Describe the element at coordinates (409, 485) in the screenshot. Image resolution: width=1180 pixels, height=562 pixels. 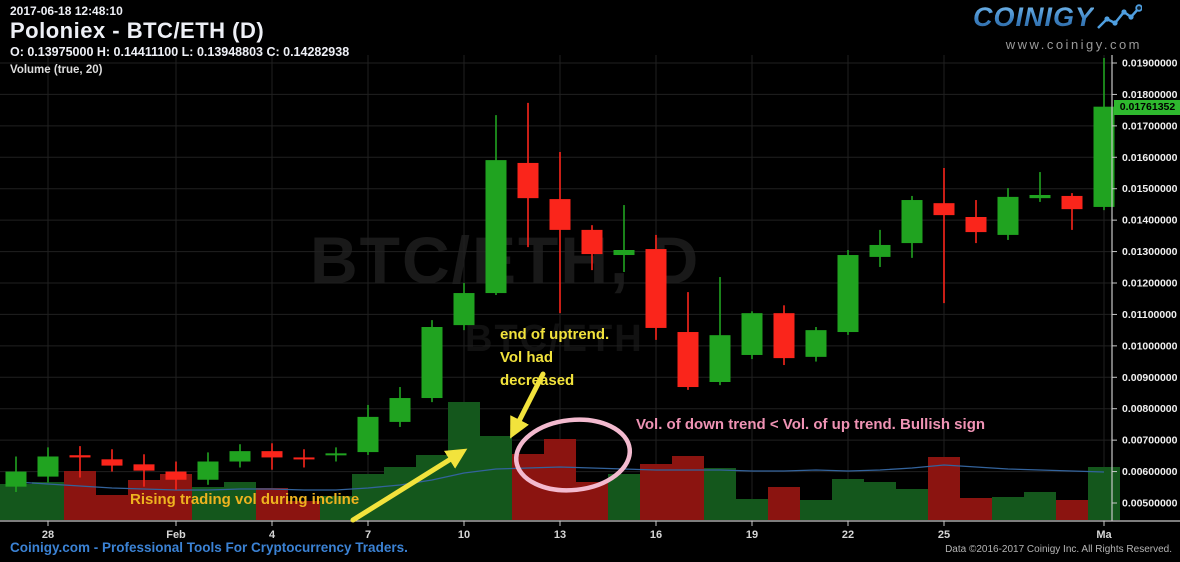
I see `yellow-arrow-up` at that location.